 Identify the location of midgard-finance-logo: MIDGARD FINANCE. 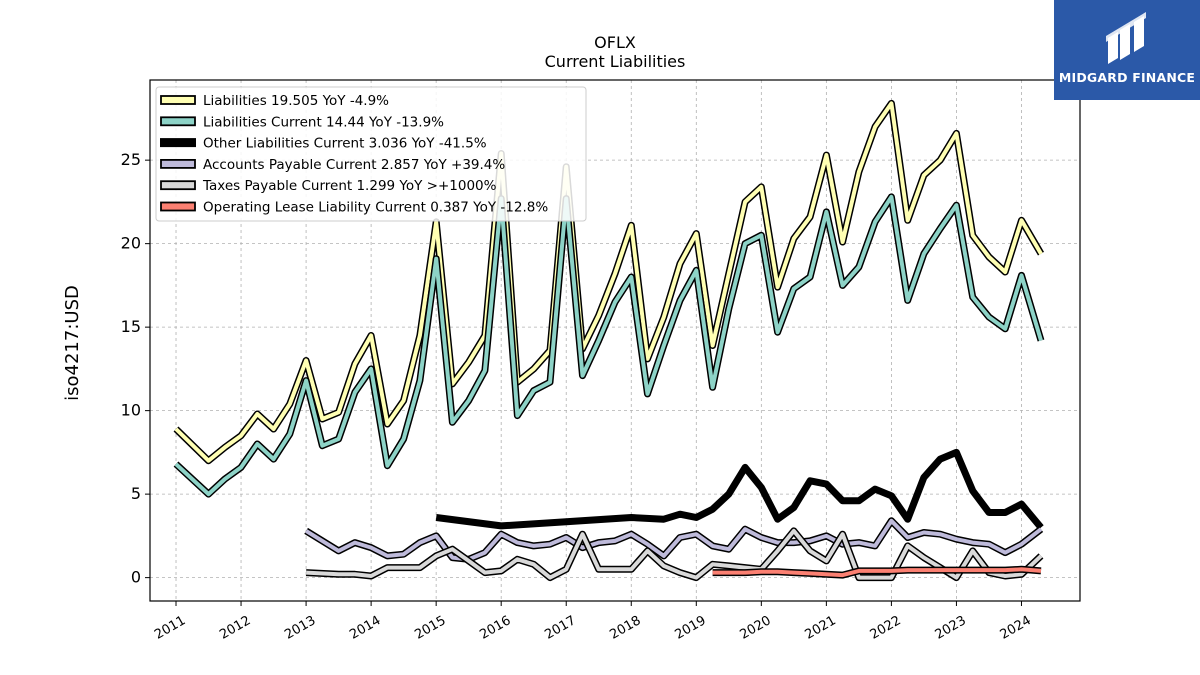
(1127, 50).